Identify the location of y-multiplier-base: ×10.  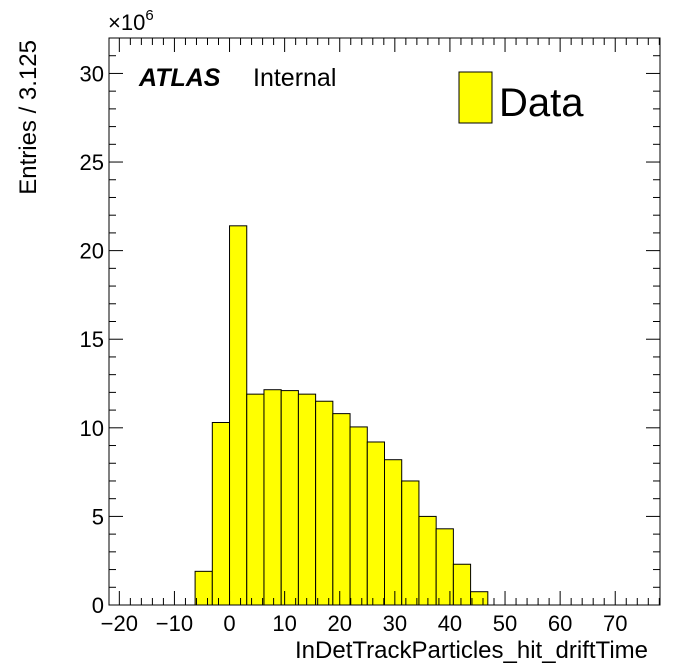
(126, 22).